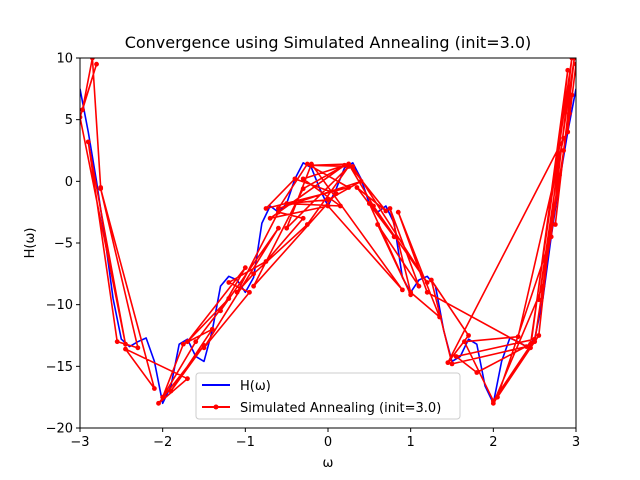 This screenshot has height=480, width=640. What do you see at coordinates (59, 305) in the screenshot?
I see `y-tick-label: −10` at bounding box center [59, 305].